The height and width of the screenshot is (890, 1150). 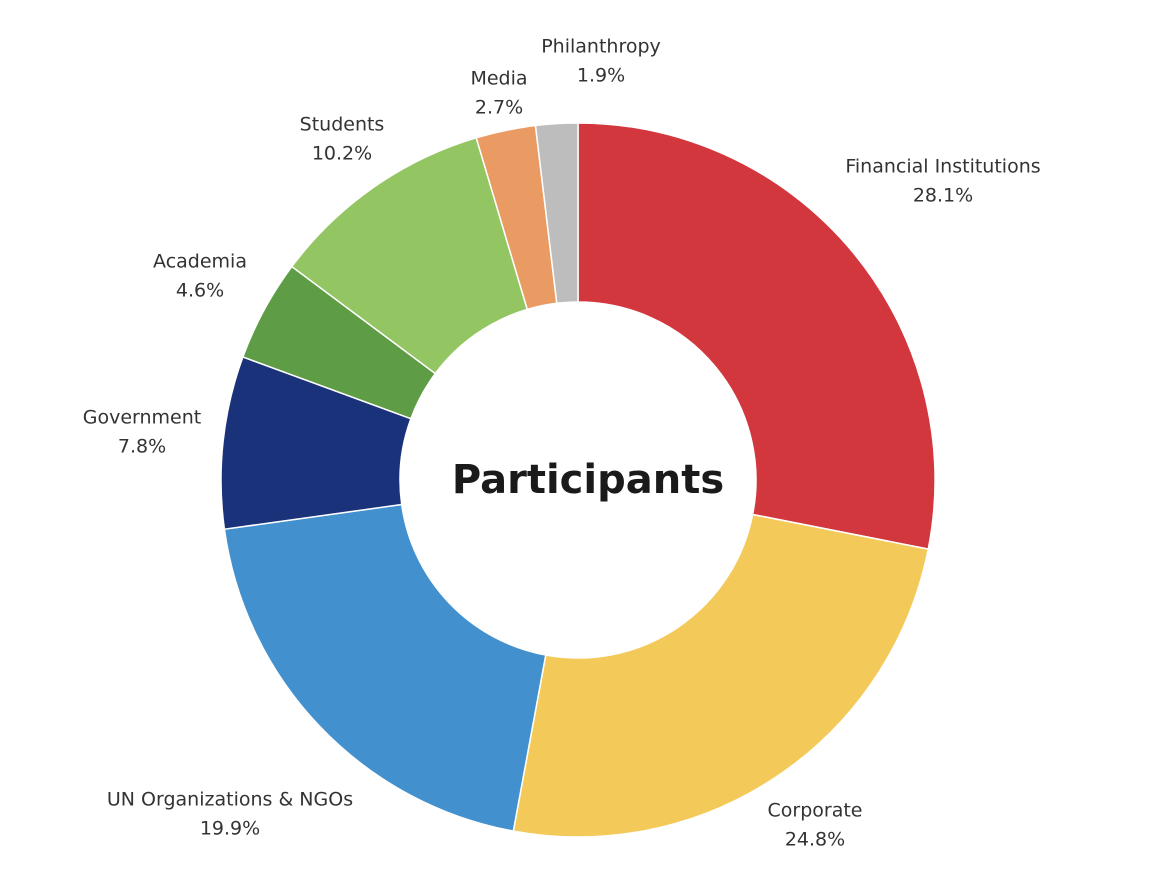 What do you see at coordinates (588, 480) in the screenshot?
I see `chart-title: Participants` at bounding box center [588, 480].